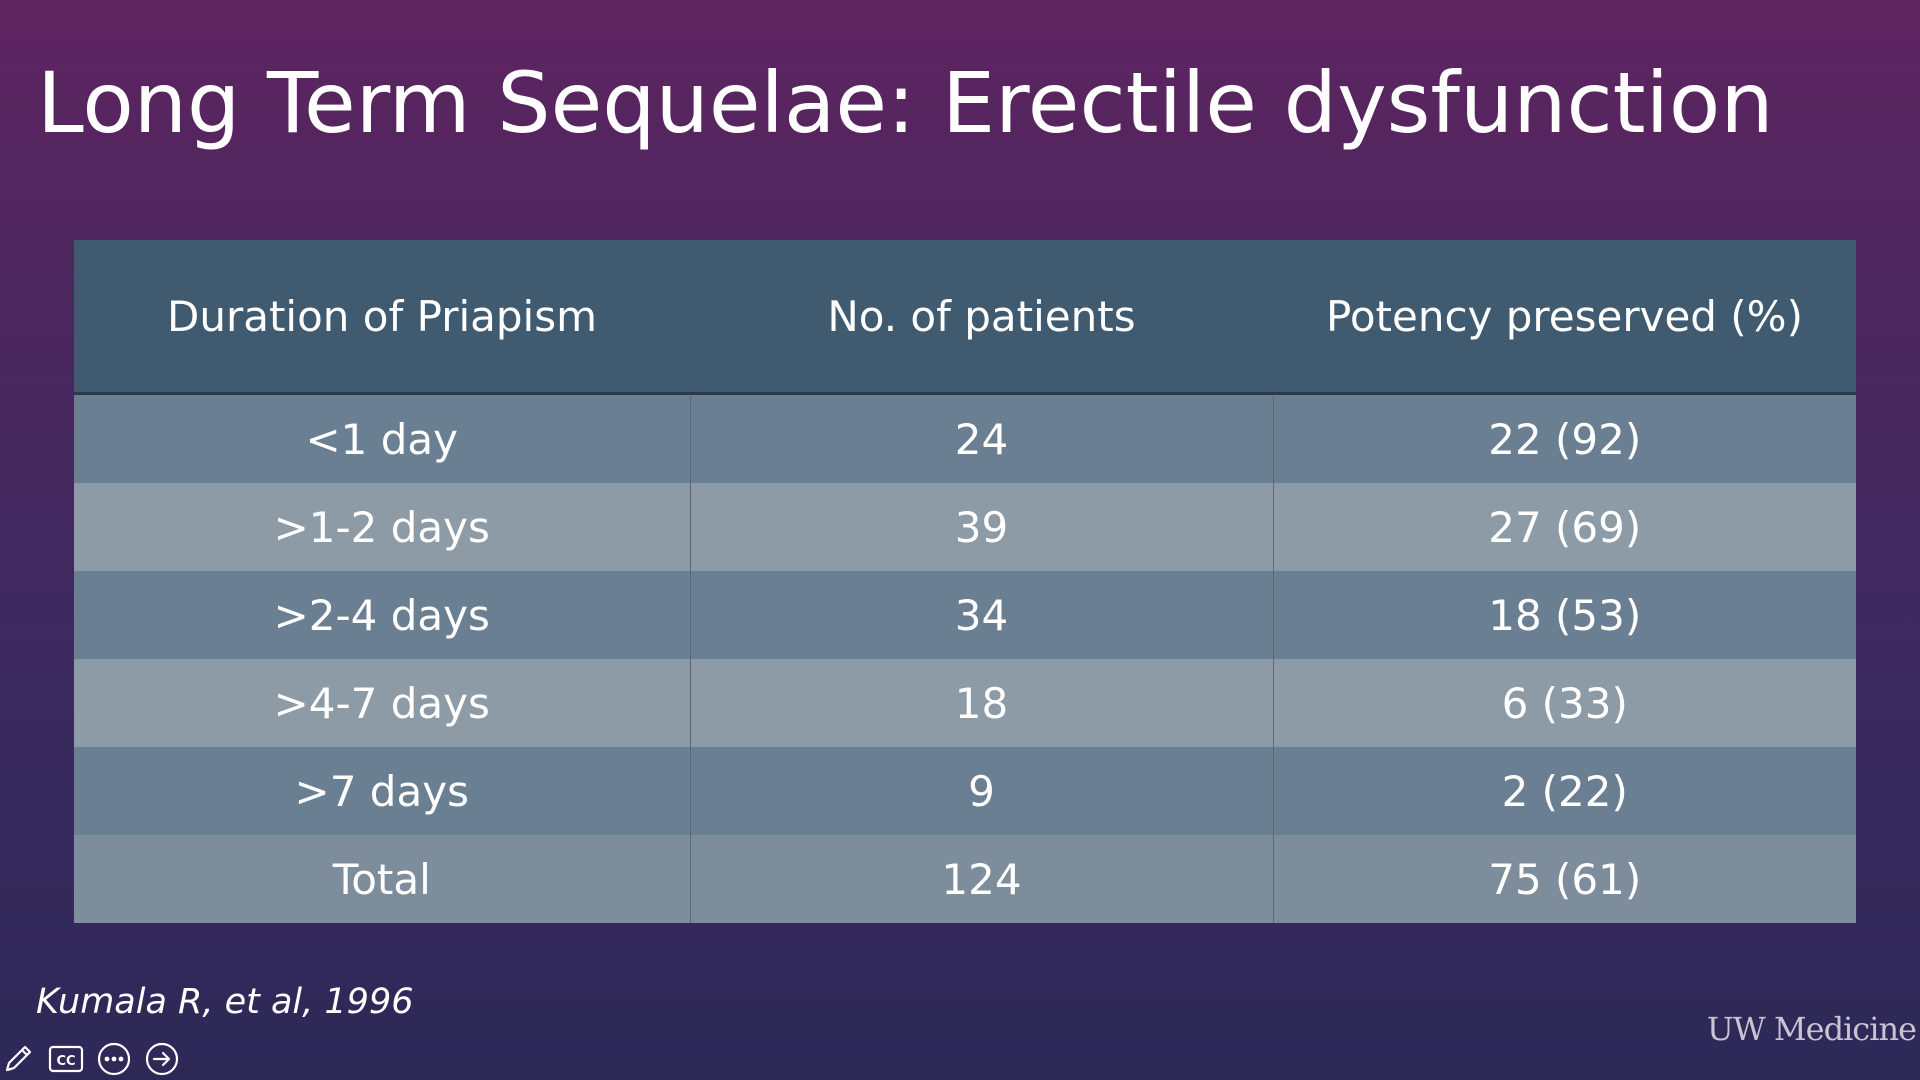 This screenshot has width=1920, height=1080. I want to click on pen-icon, so click(18, 1058).